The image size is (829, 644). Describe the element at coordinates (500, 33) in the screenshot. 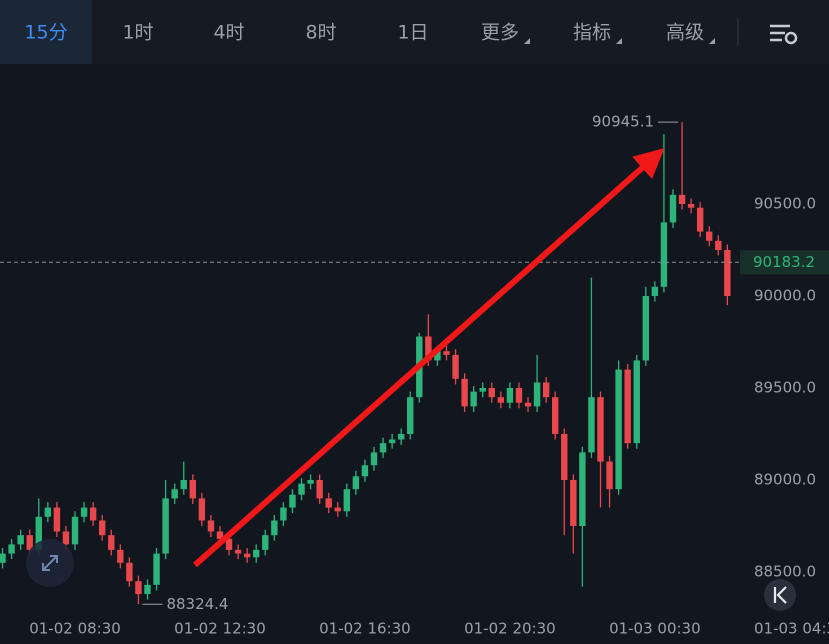

I see `tab: 更多` at that location.